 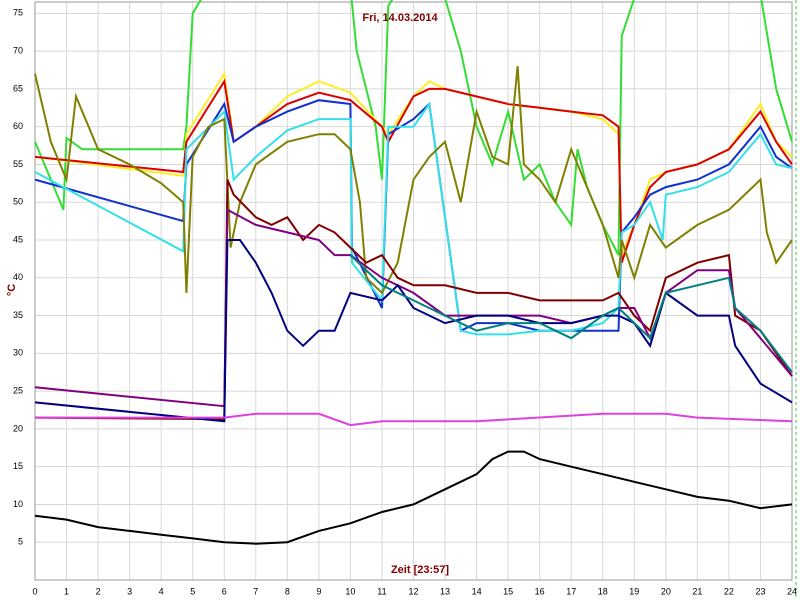 What do you see at coordinates (34, 591) in the screenshot?
I see `x-tick-label: 0` at bounding box center [34, 591].